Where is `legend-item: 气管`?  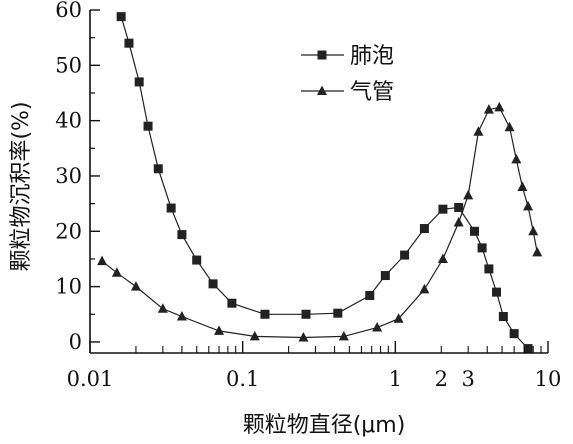 legend-item: 气管 is located at coordinates (347, 92).